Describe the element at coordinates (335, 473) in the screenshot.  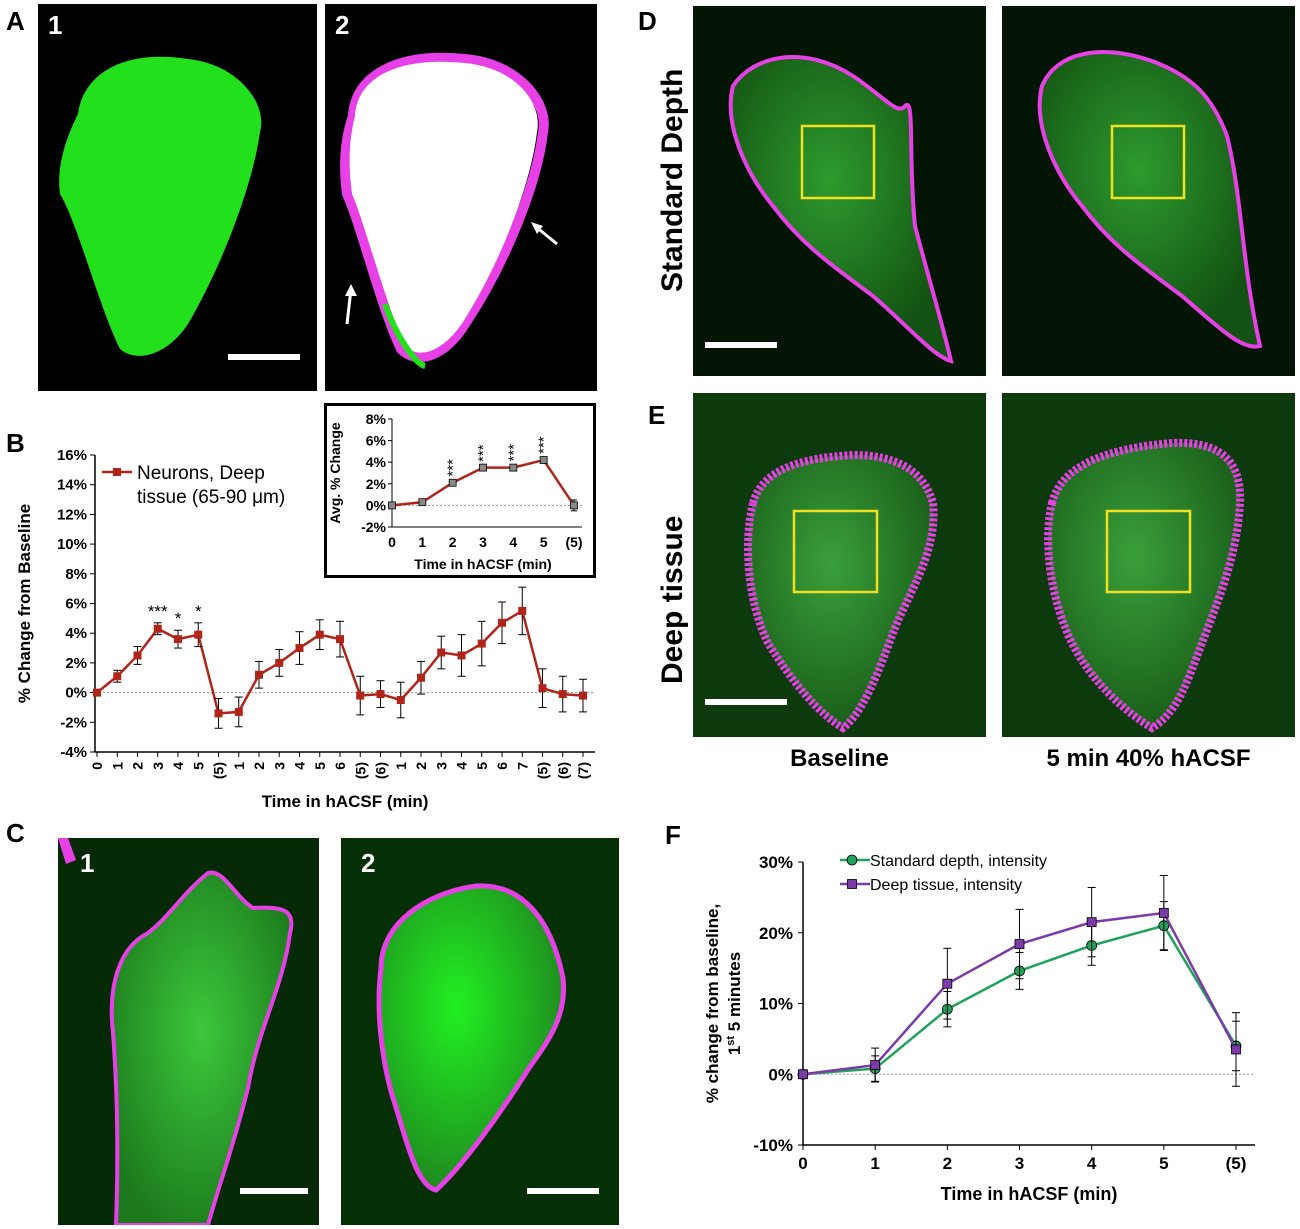
I see `y-axis-title: Avg. % Change` at that location.